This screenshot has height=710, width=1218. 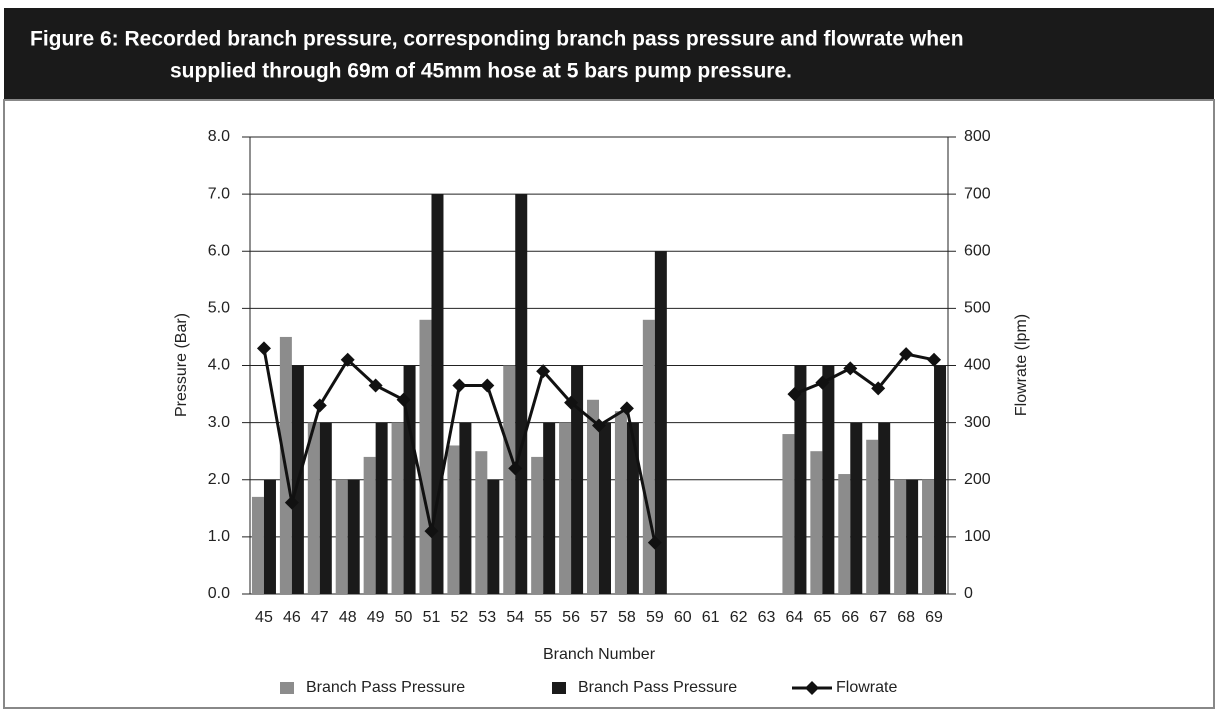 What do you see at coordinates (487, 617) in the screenshot?
I see `x-tick-label: 53` at bounding box center [487, 617].